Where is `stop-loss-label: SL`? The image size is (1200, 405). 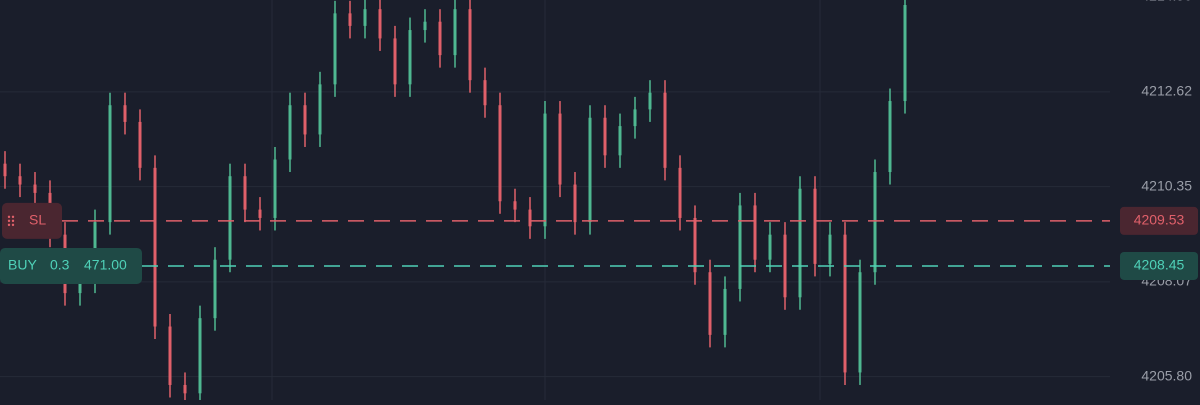
stop-loss-label: SL is located at coordinates (37, 220).